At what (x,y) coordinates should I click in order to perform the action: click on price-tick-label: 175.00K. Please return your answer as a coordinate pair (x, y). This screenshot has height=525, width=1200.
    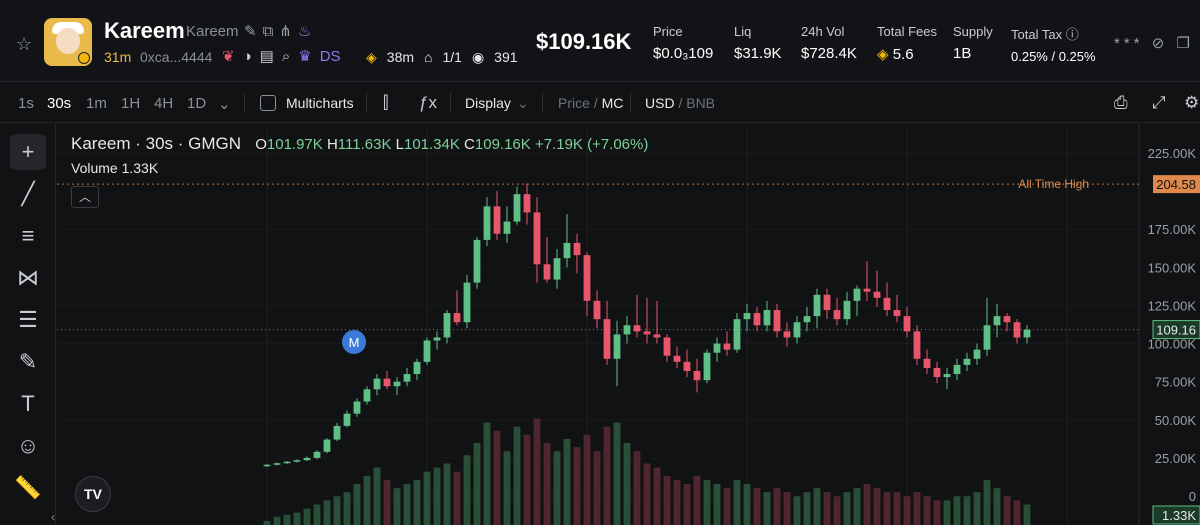
    Looking at the image, I should click on (1172, 229).